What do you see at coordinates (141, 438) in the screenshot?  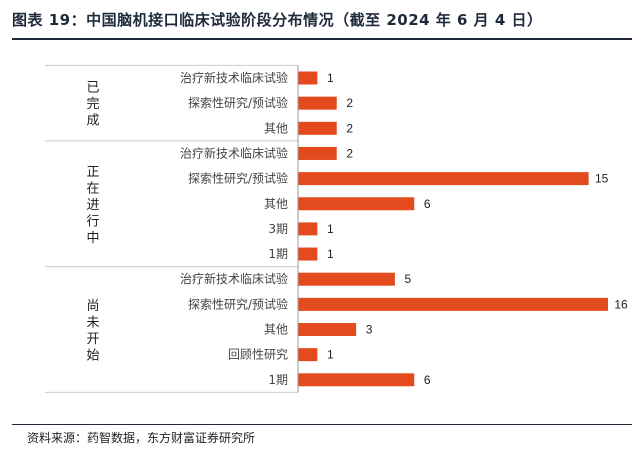 I see `source-note: 资料来源：药智数据，东方财富证券研究所` at bounding box center [141, 438].